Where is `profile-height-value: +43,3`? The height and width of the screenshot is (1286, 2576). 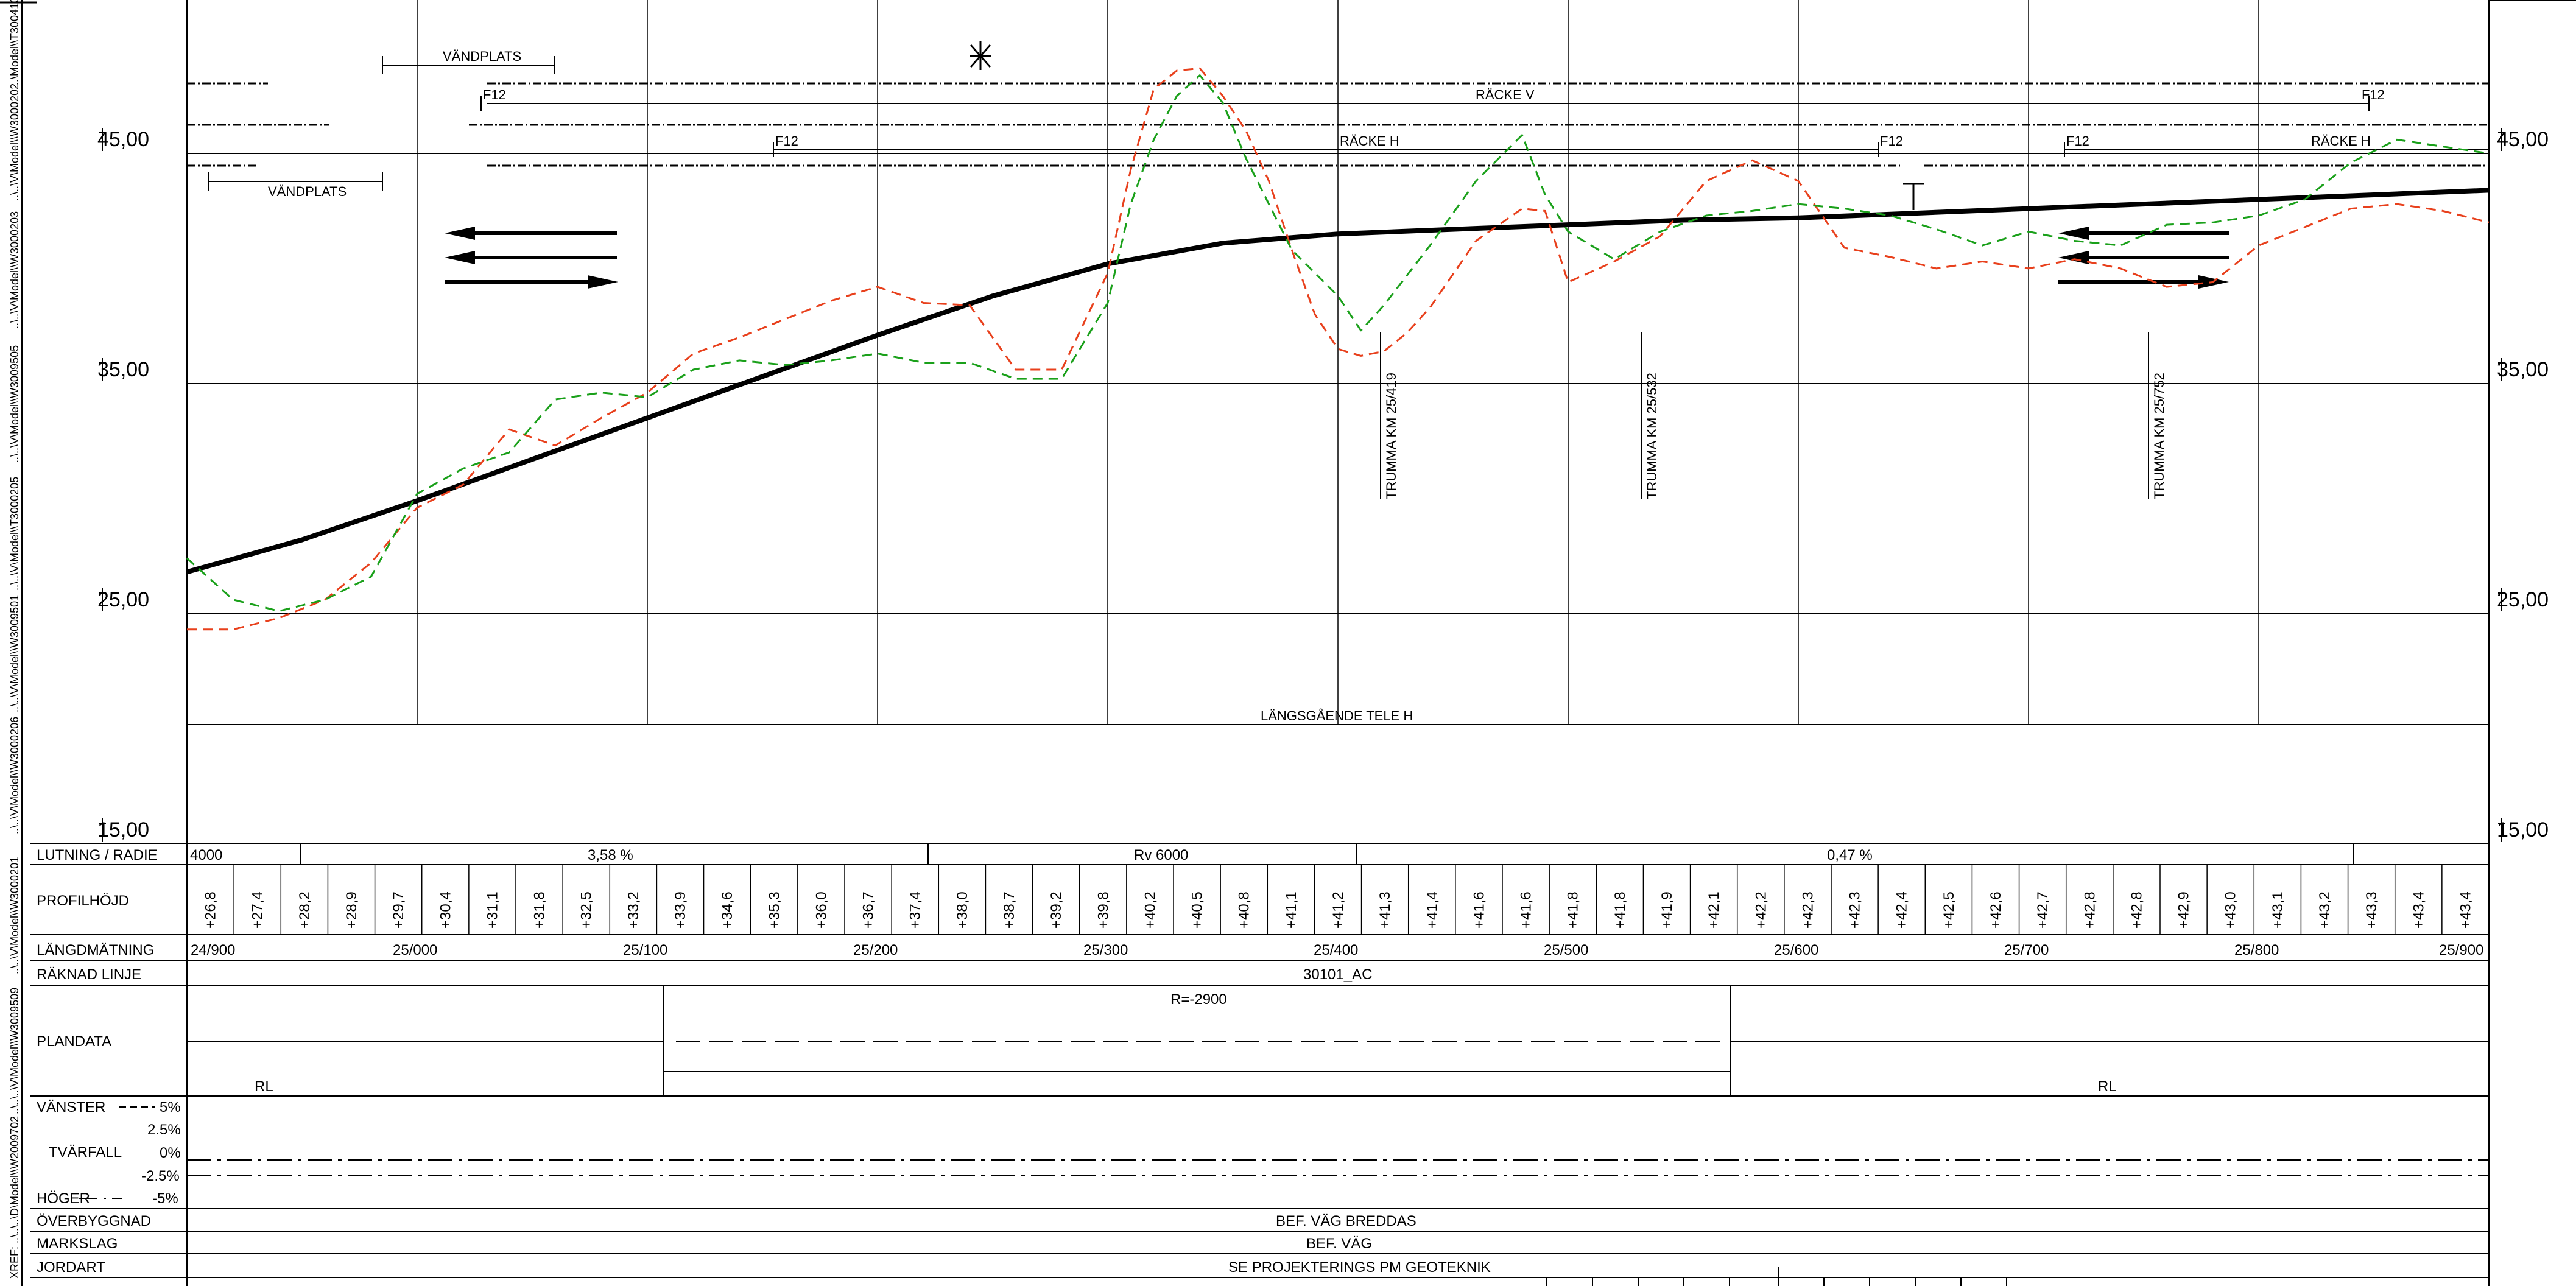 profile-height-value: +43,3 is located at coordinates (2371, 910).